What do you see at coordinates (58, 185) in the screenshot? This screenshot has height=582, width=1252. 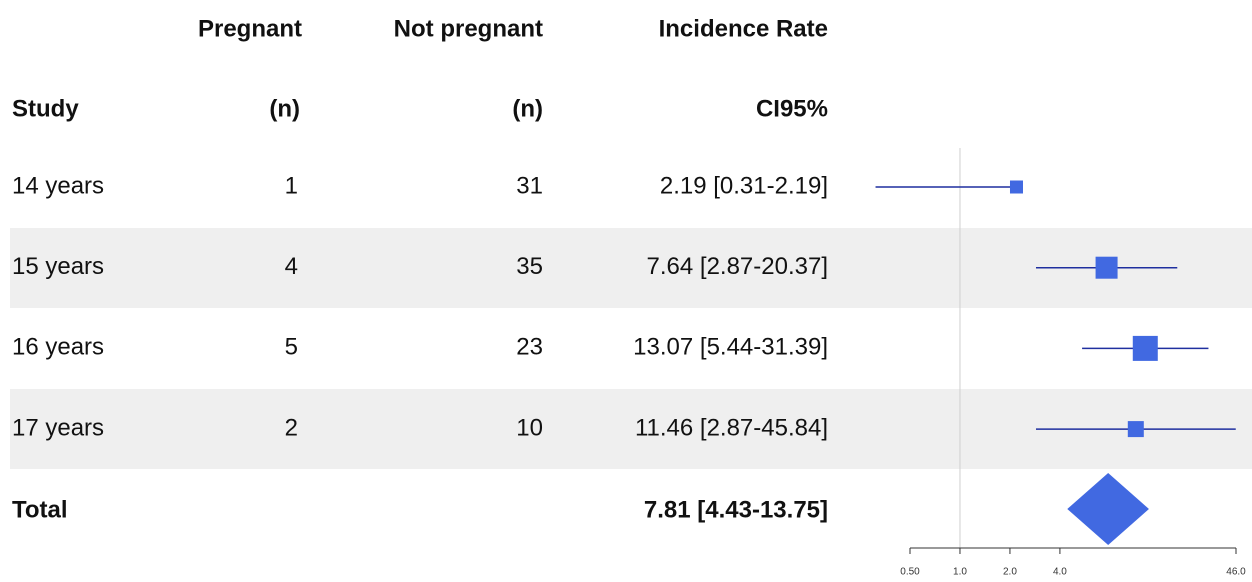 I see `study-label: 14 years` at bounding box center [58, 185].